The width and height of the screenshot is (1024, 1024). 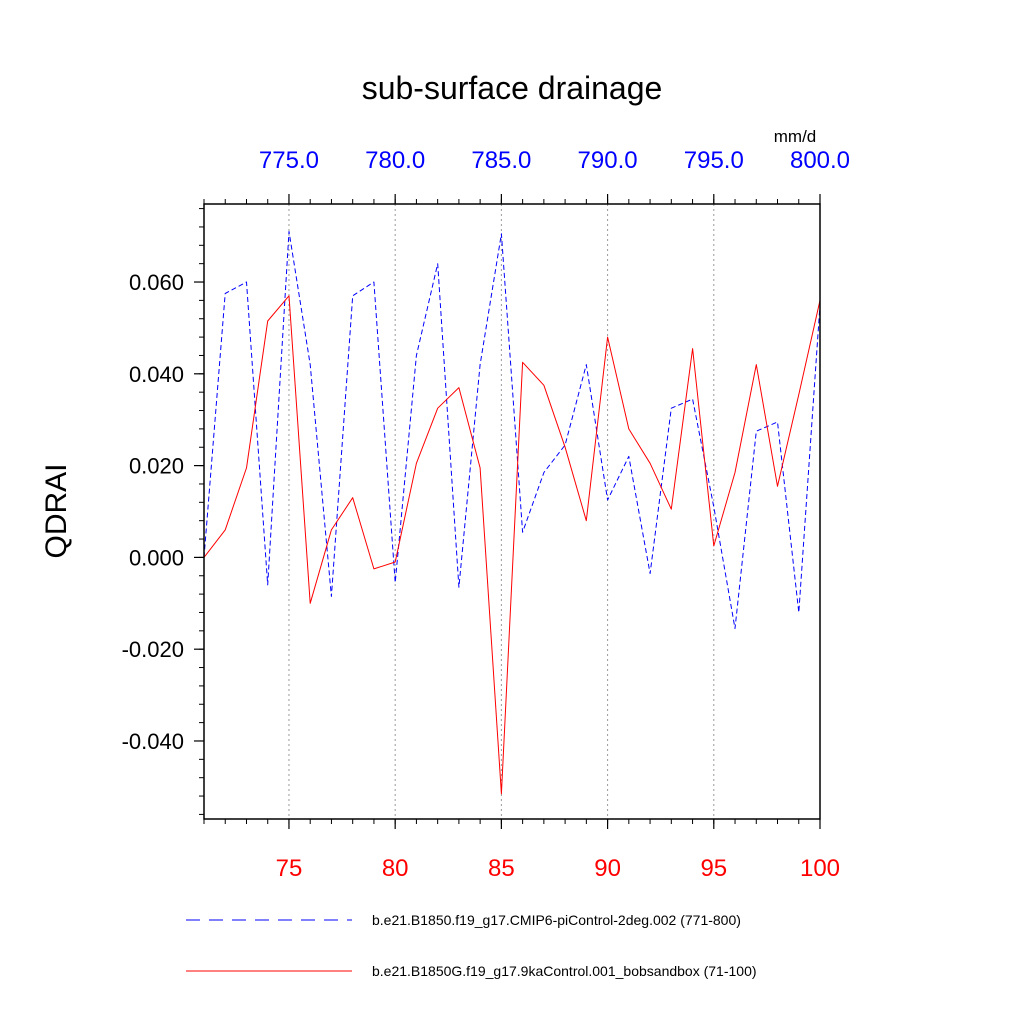 I want to click on x-tick-label-top: 790.0, so click(x=608, y=160).